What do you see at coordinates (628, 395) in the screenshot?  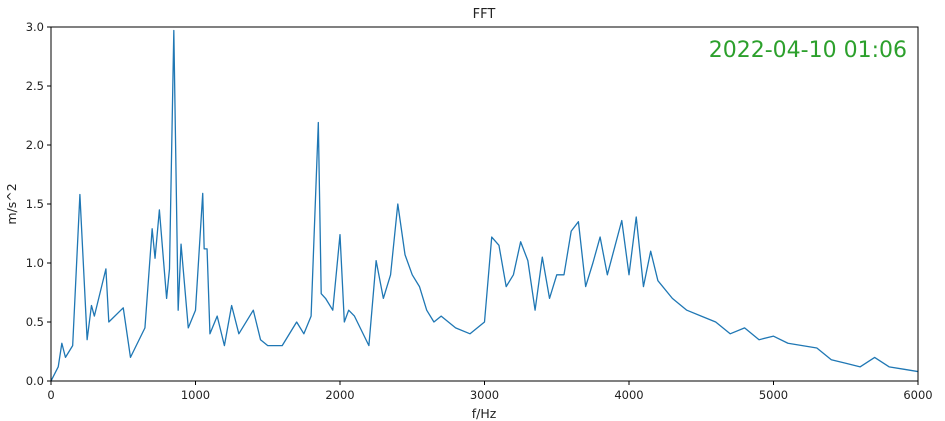 I see `x-tick-label: 4000` at bounding box center [628, 395].